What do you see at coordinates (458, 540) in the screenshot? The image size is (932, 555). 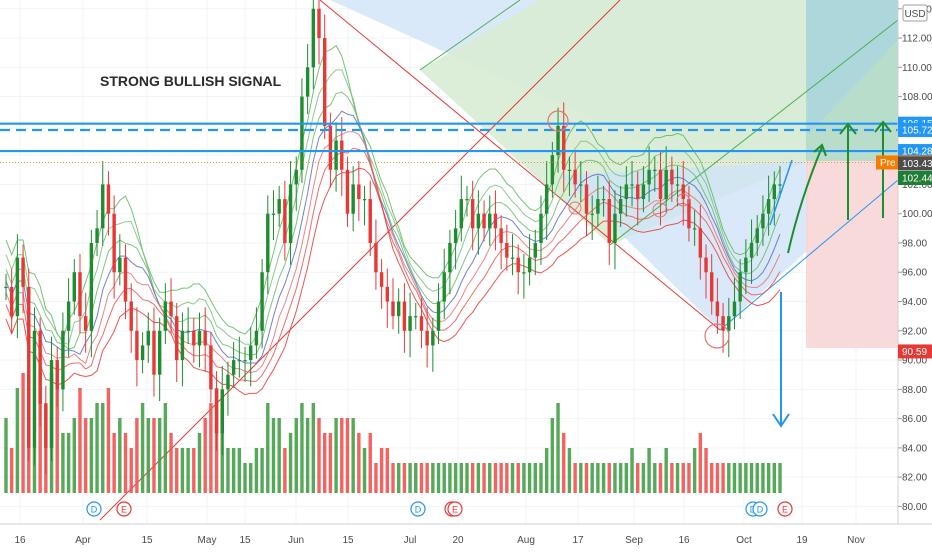 I see `x-tick-label: 20` at bounding box center [458, 540].